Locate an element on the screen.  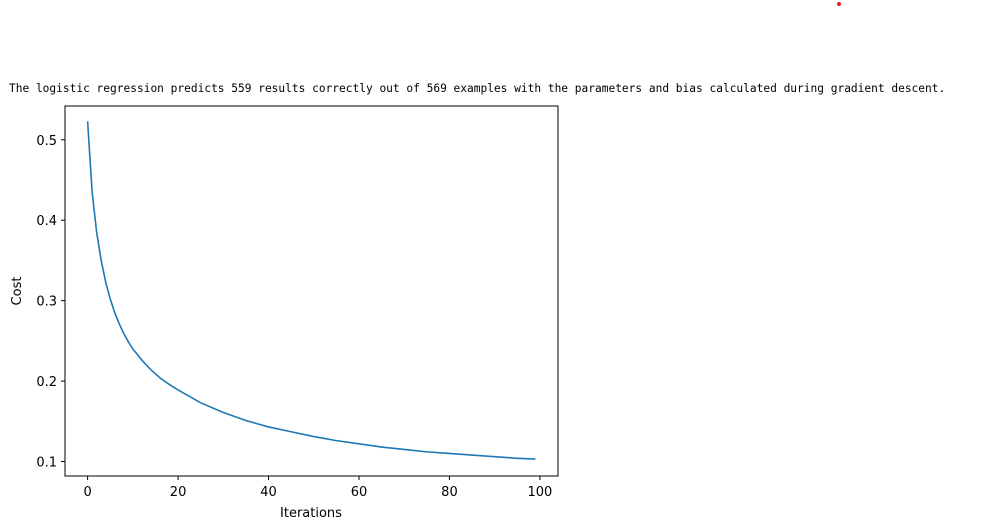
y-tick-label: 0.3 is located at coordinates (46, 302).